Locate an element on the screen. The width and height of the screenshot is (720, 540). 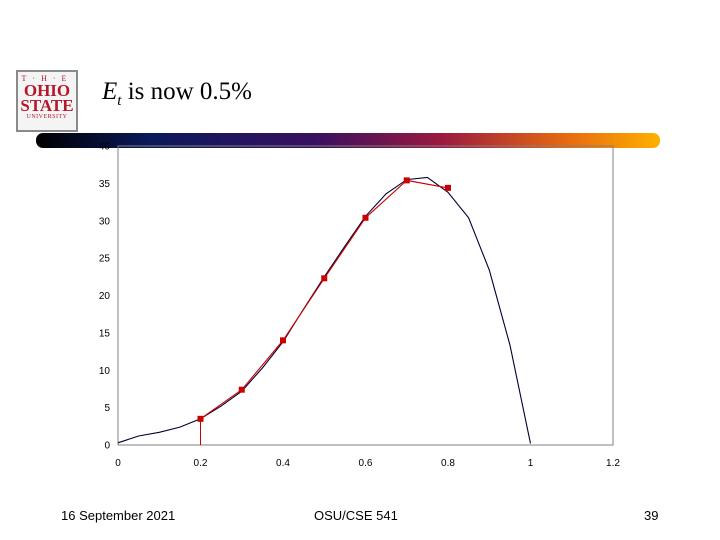
y-tick-label: 35 is located at coordinates (105, 184).